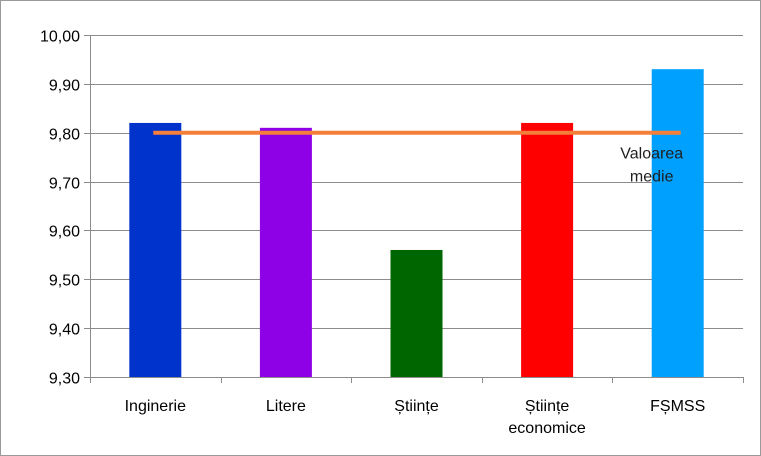 Image resolution: width=761 pixels, height=456 pixels. What do you see at coordinates (64, 379) in the screenshot?
I see `y-tick-label: 9,30` at bounding box center [64, 379].